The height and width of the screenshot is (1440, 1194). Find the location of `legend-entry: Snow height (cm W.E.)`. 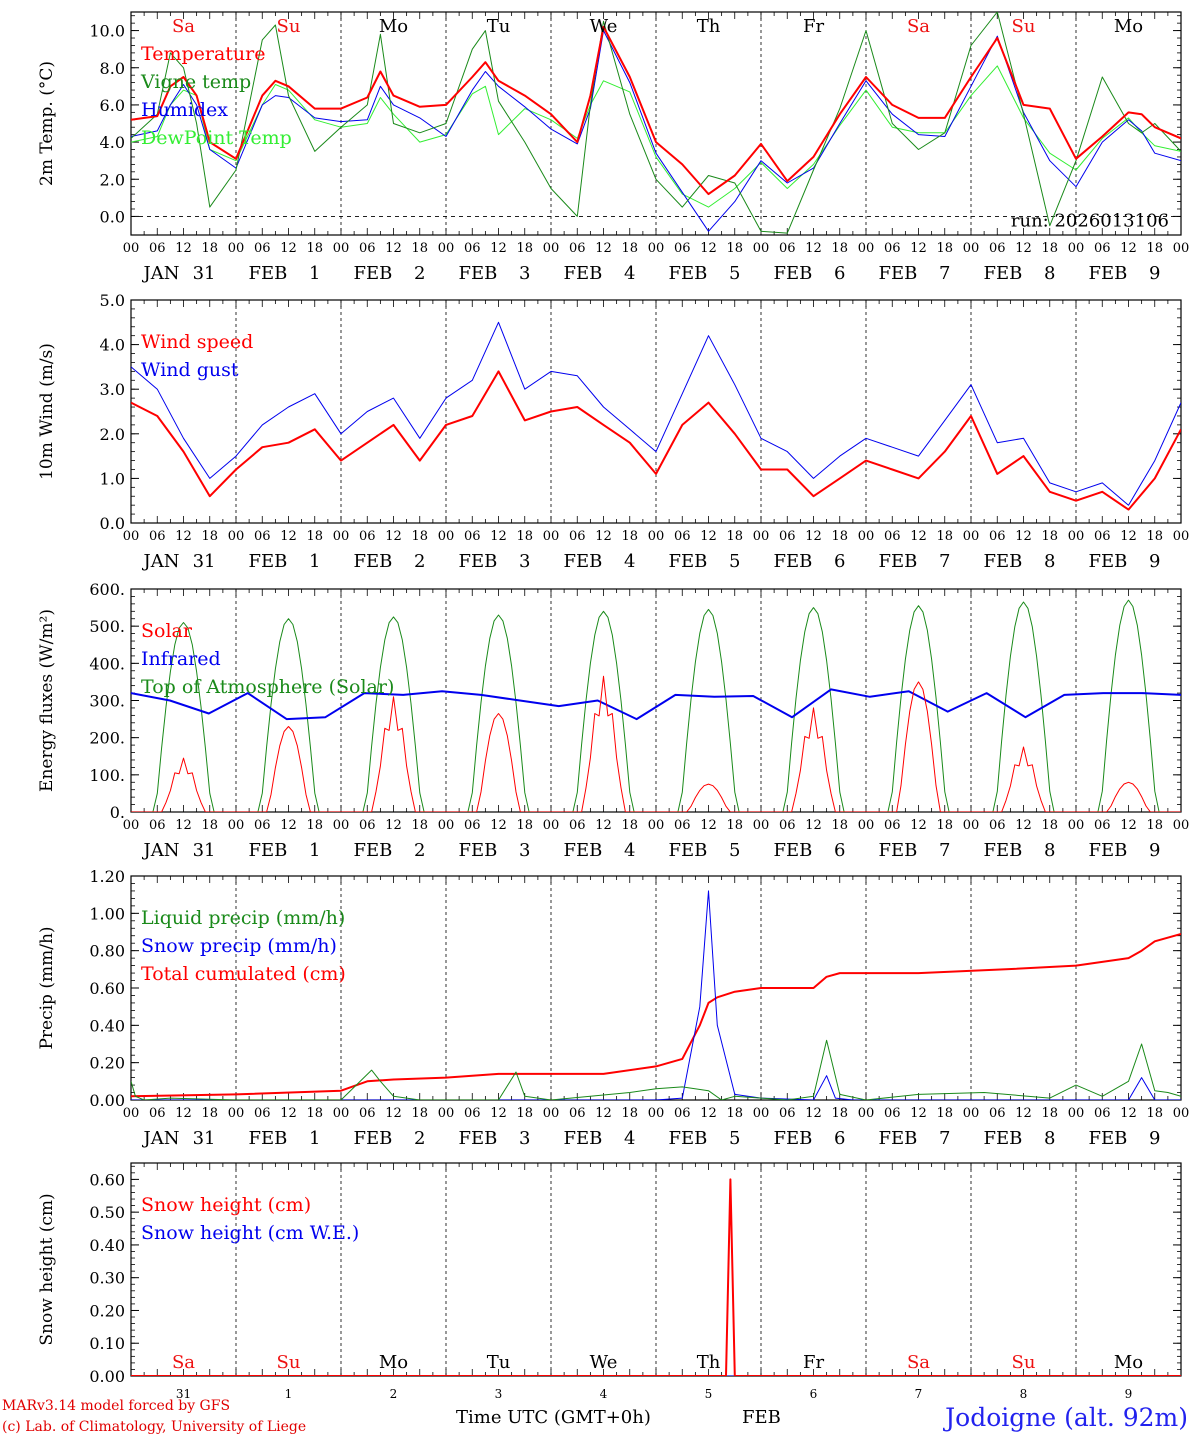

legend-entry: Snow height (cm W.E.) is located at coordinates (250, 1233).